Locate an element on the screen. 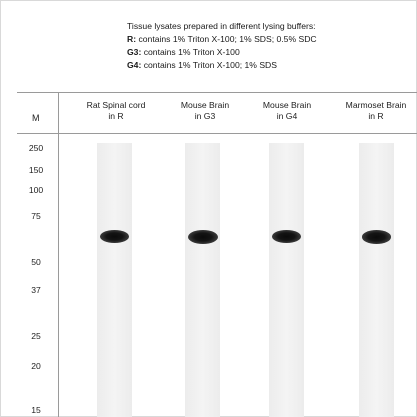  marker-20: 20 is located at coordinates (36, 366).